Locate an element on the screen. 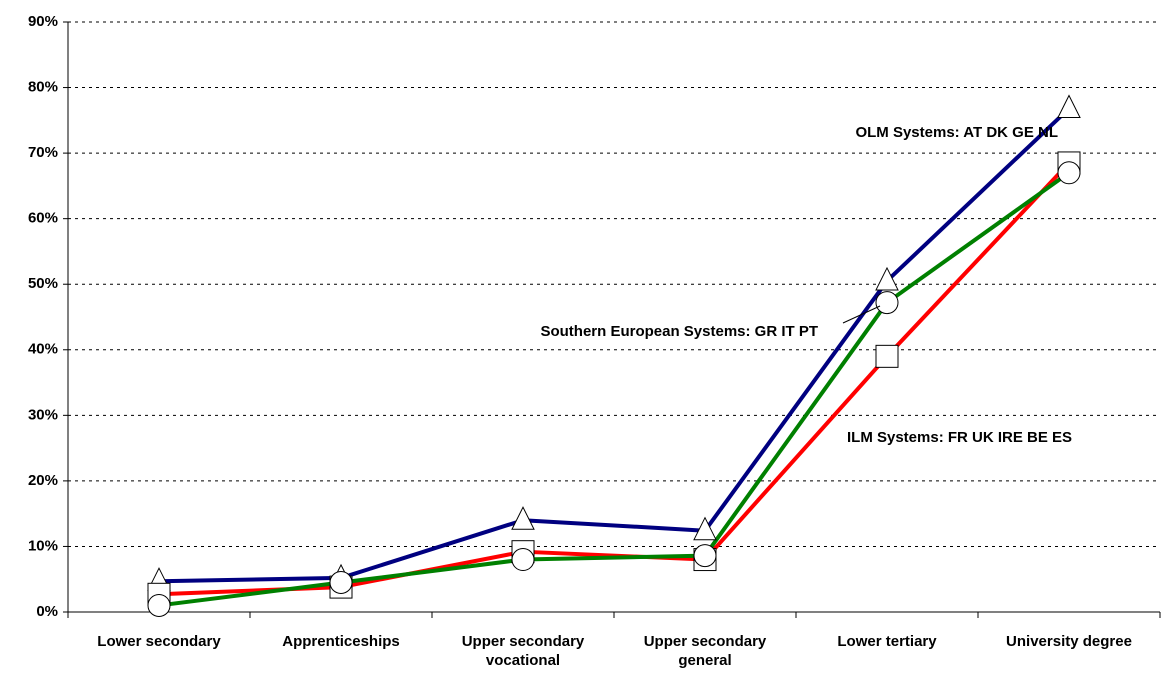 The image size is (1164, 681). y-tick-label: 0% is located at coordinates (47, 611).